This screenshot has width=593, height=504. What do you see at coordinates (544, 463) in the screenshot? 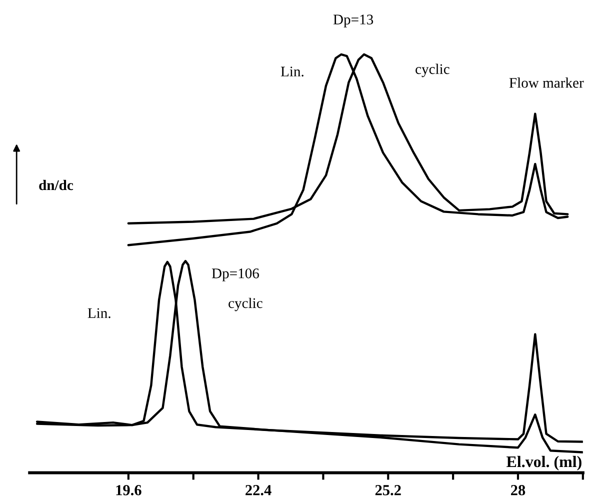
I see `x-axis-title: El.vol. (ml)` at bounding box center [544, 463].